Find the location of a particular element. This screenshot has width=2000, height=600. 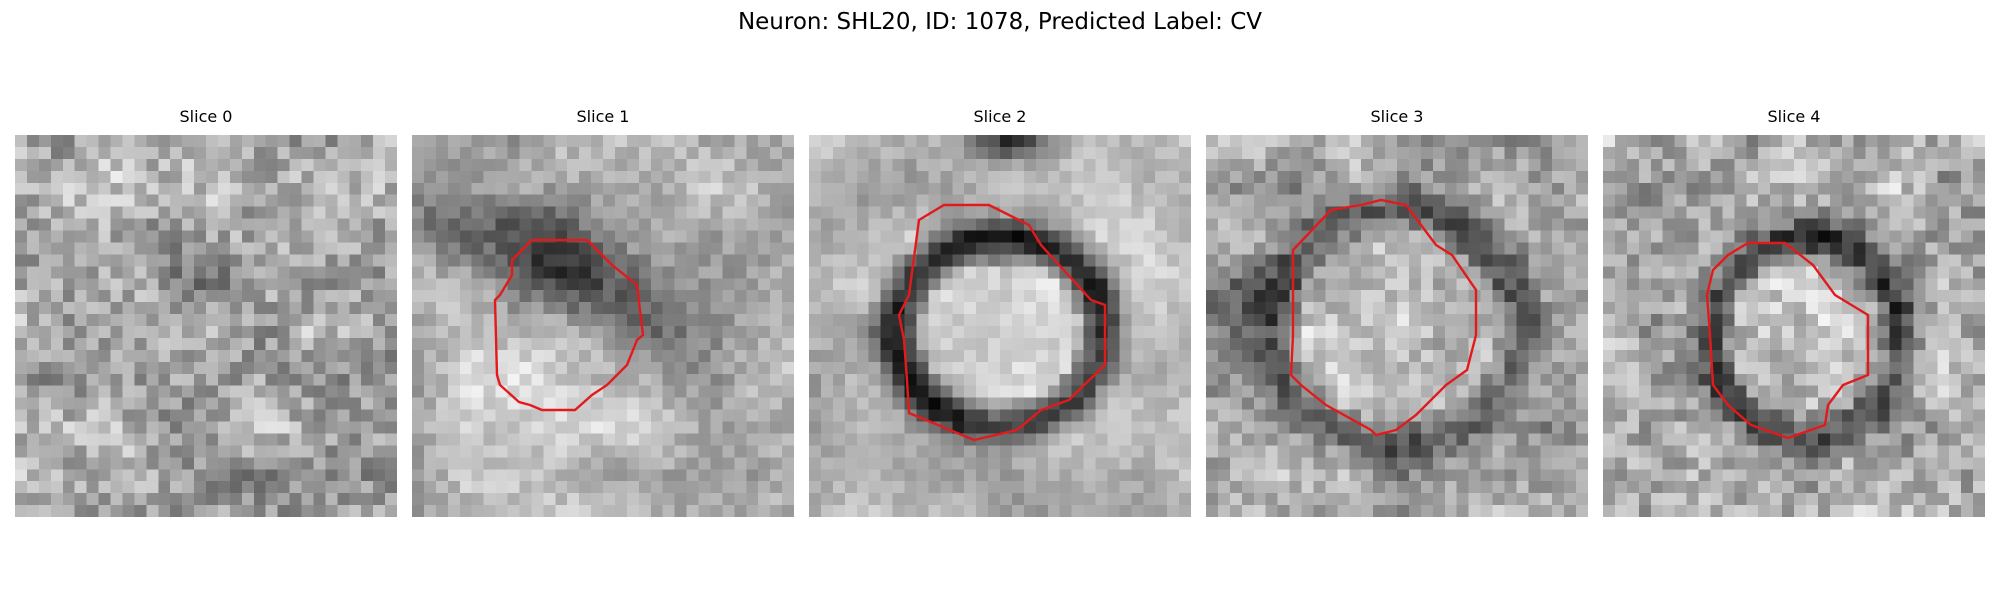

slice-panel-4: Slice 4 is located at coordinates (1794, 312).